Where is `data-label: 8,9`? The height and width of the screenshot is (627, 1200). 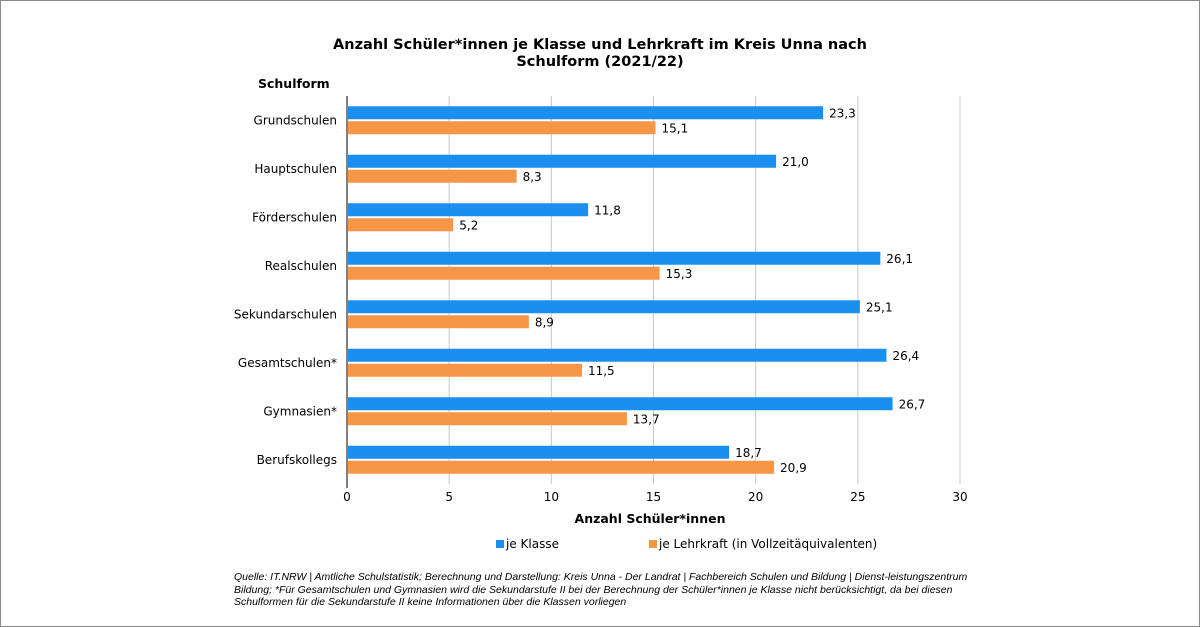 data-label: 8,9 is located at coordinates (544, 322).